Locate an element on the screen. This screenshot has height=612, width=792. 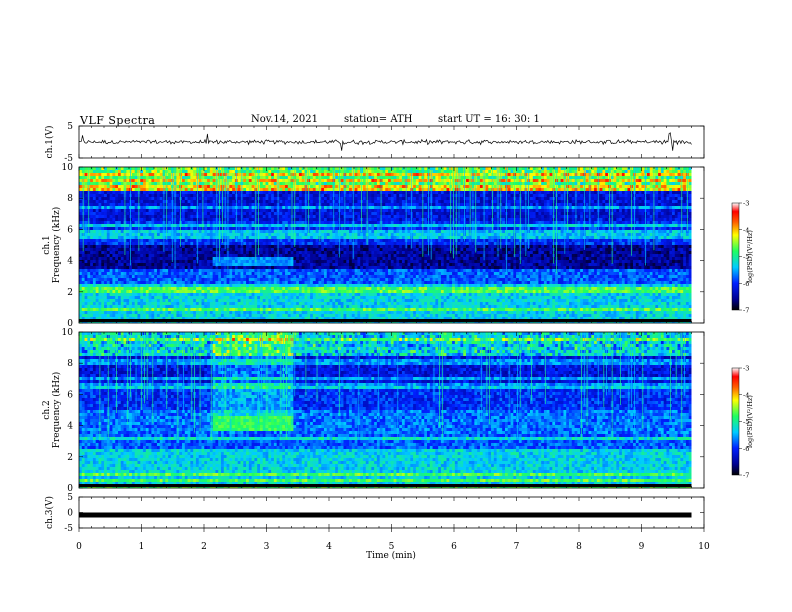
x-tick-label: 10 is located at coordinates (704, 547).